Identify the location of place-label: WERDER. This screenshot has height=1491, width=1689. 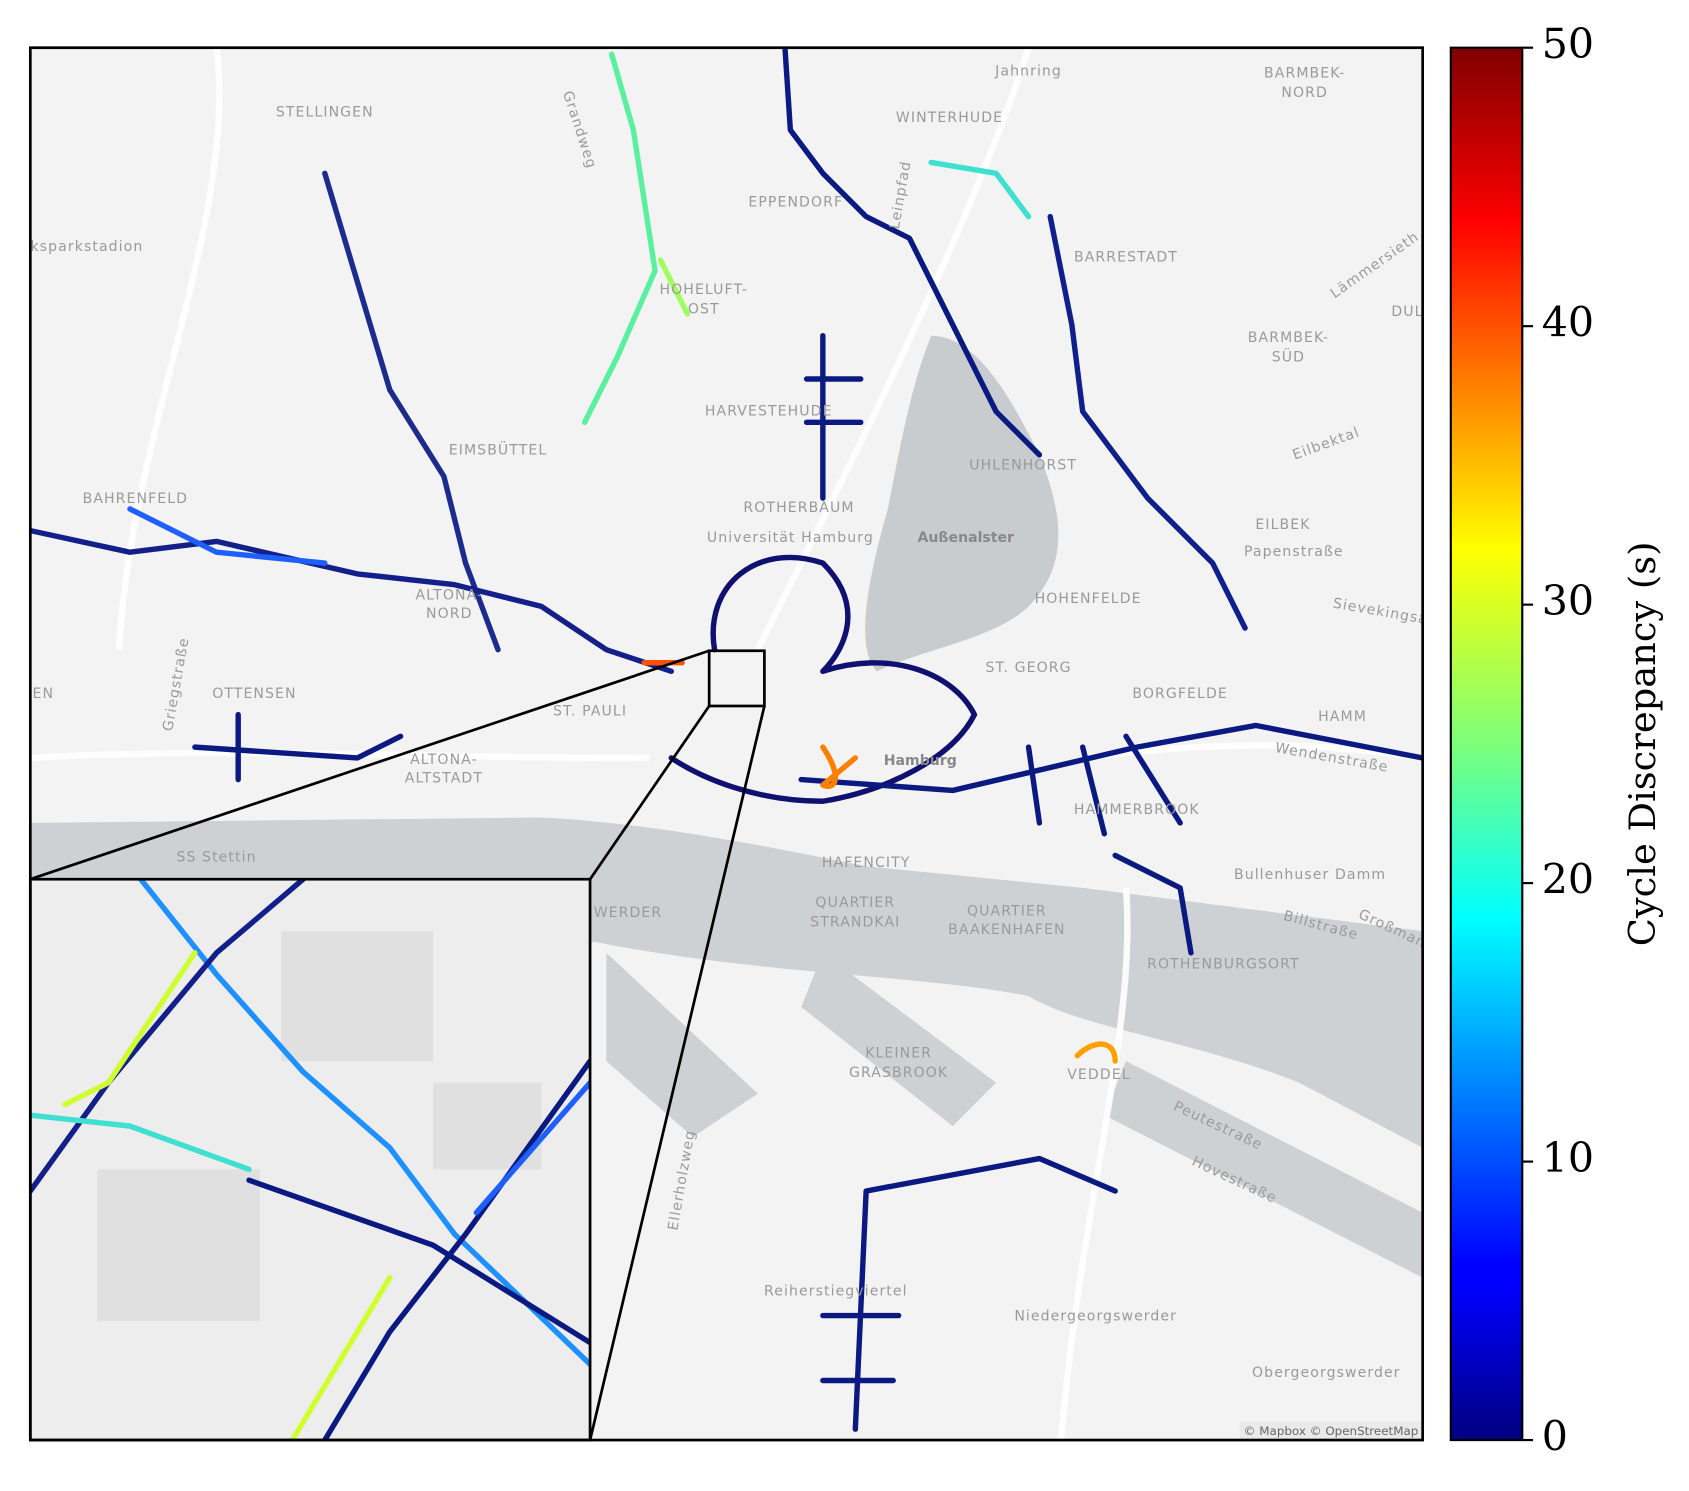
(628, 913).